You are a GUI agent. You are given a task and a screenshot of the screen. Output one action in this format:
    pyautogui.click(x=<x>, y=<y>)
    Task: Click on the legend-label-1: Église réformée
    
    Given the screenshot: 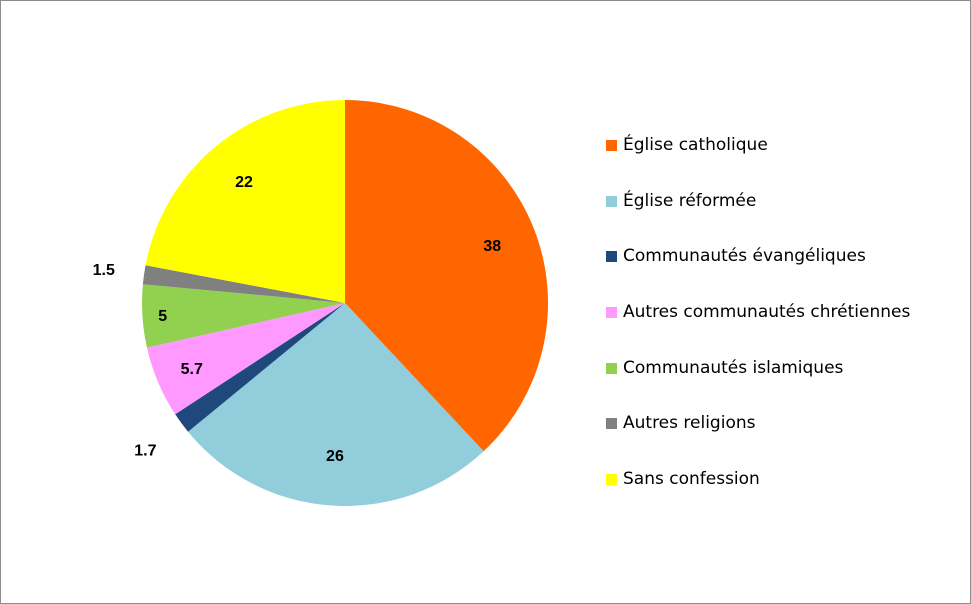 What is the action you would take?
    pyautogui.click(x=690, y=200)
    